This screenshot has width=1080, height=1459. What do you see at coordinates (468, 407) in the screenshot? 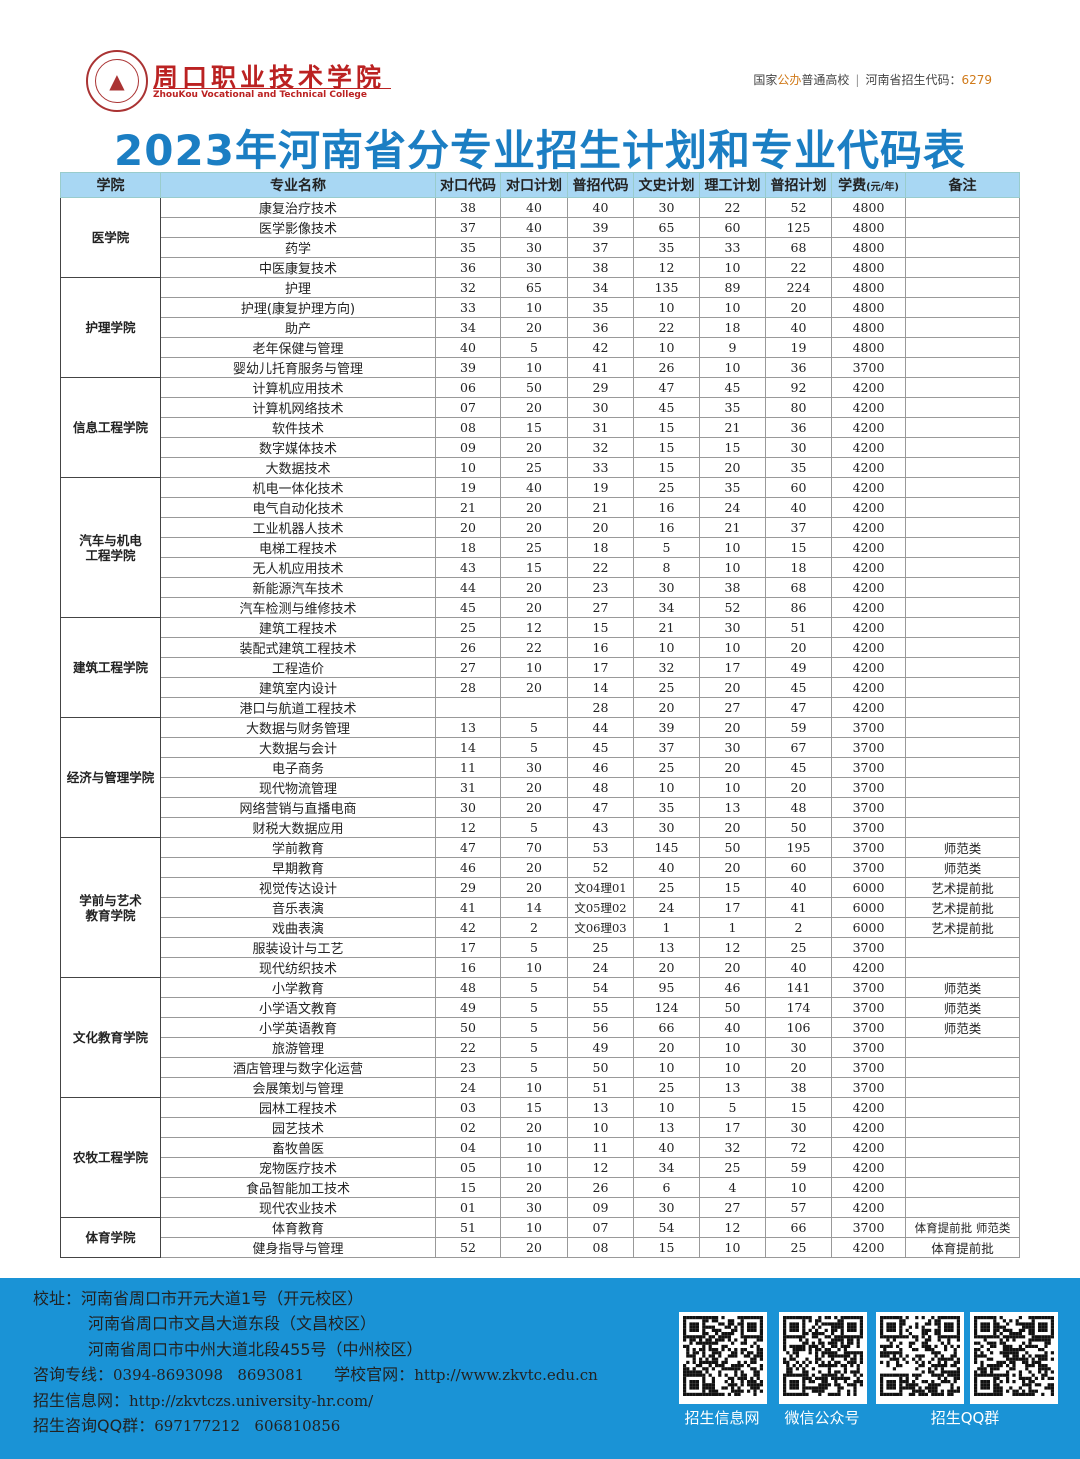
I see `vocational-code: 07` at bounding box center [468, 407].